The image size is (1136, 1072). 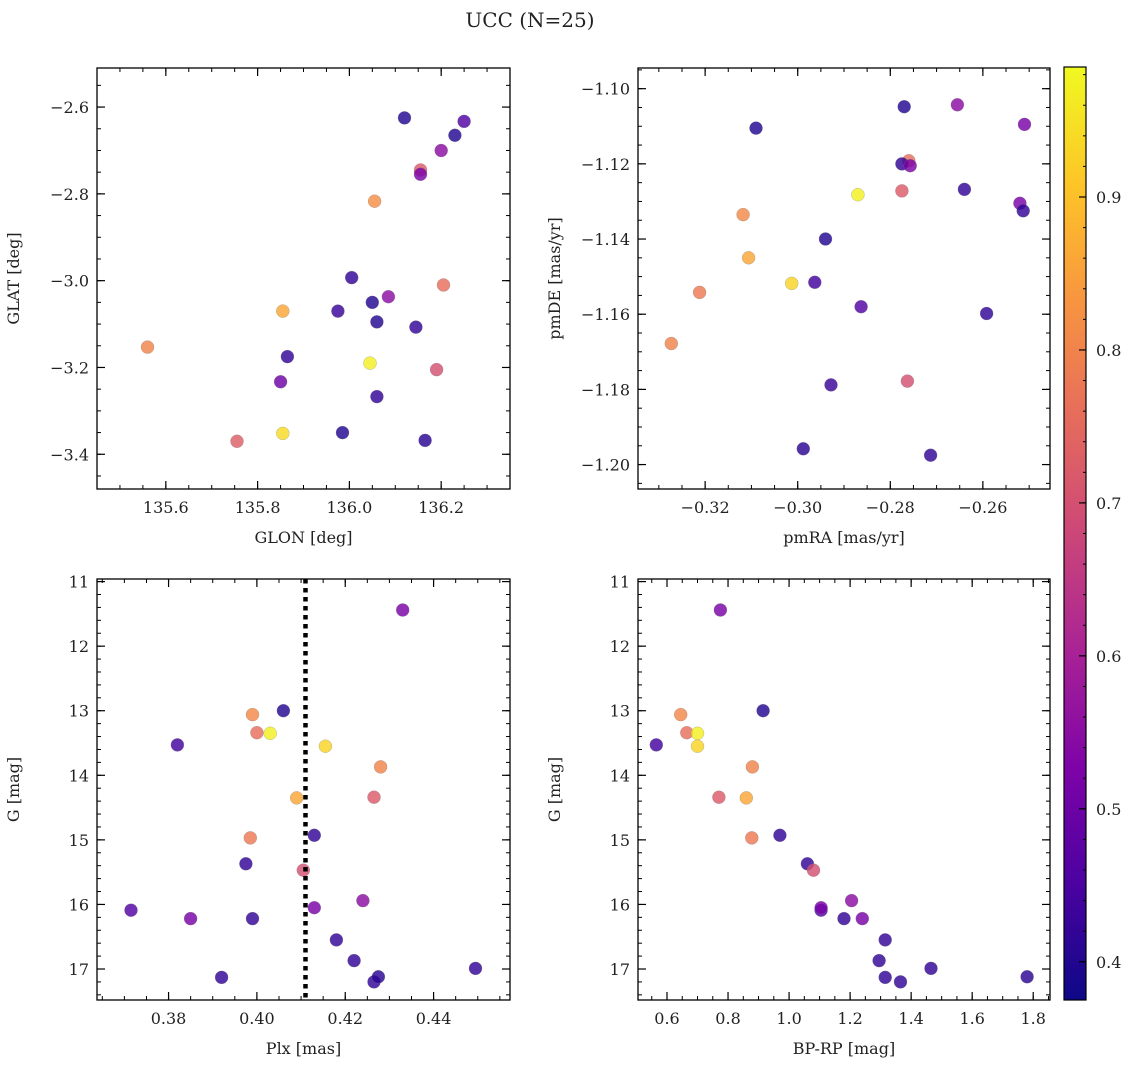 What do you see at coordinates (605, 314) in the screenshot?
I see `y-tick-label: −1.16` at bounding box center [605, 314].